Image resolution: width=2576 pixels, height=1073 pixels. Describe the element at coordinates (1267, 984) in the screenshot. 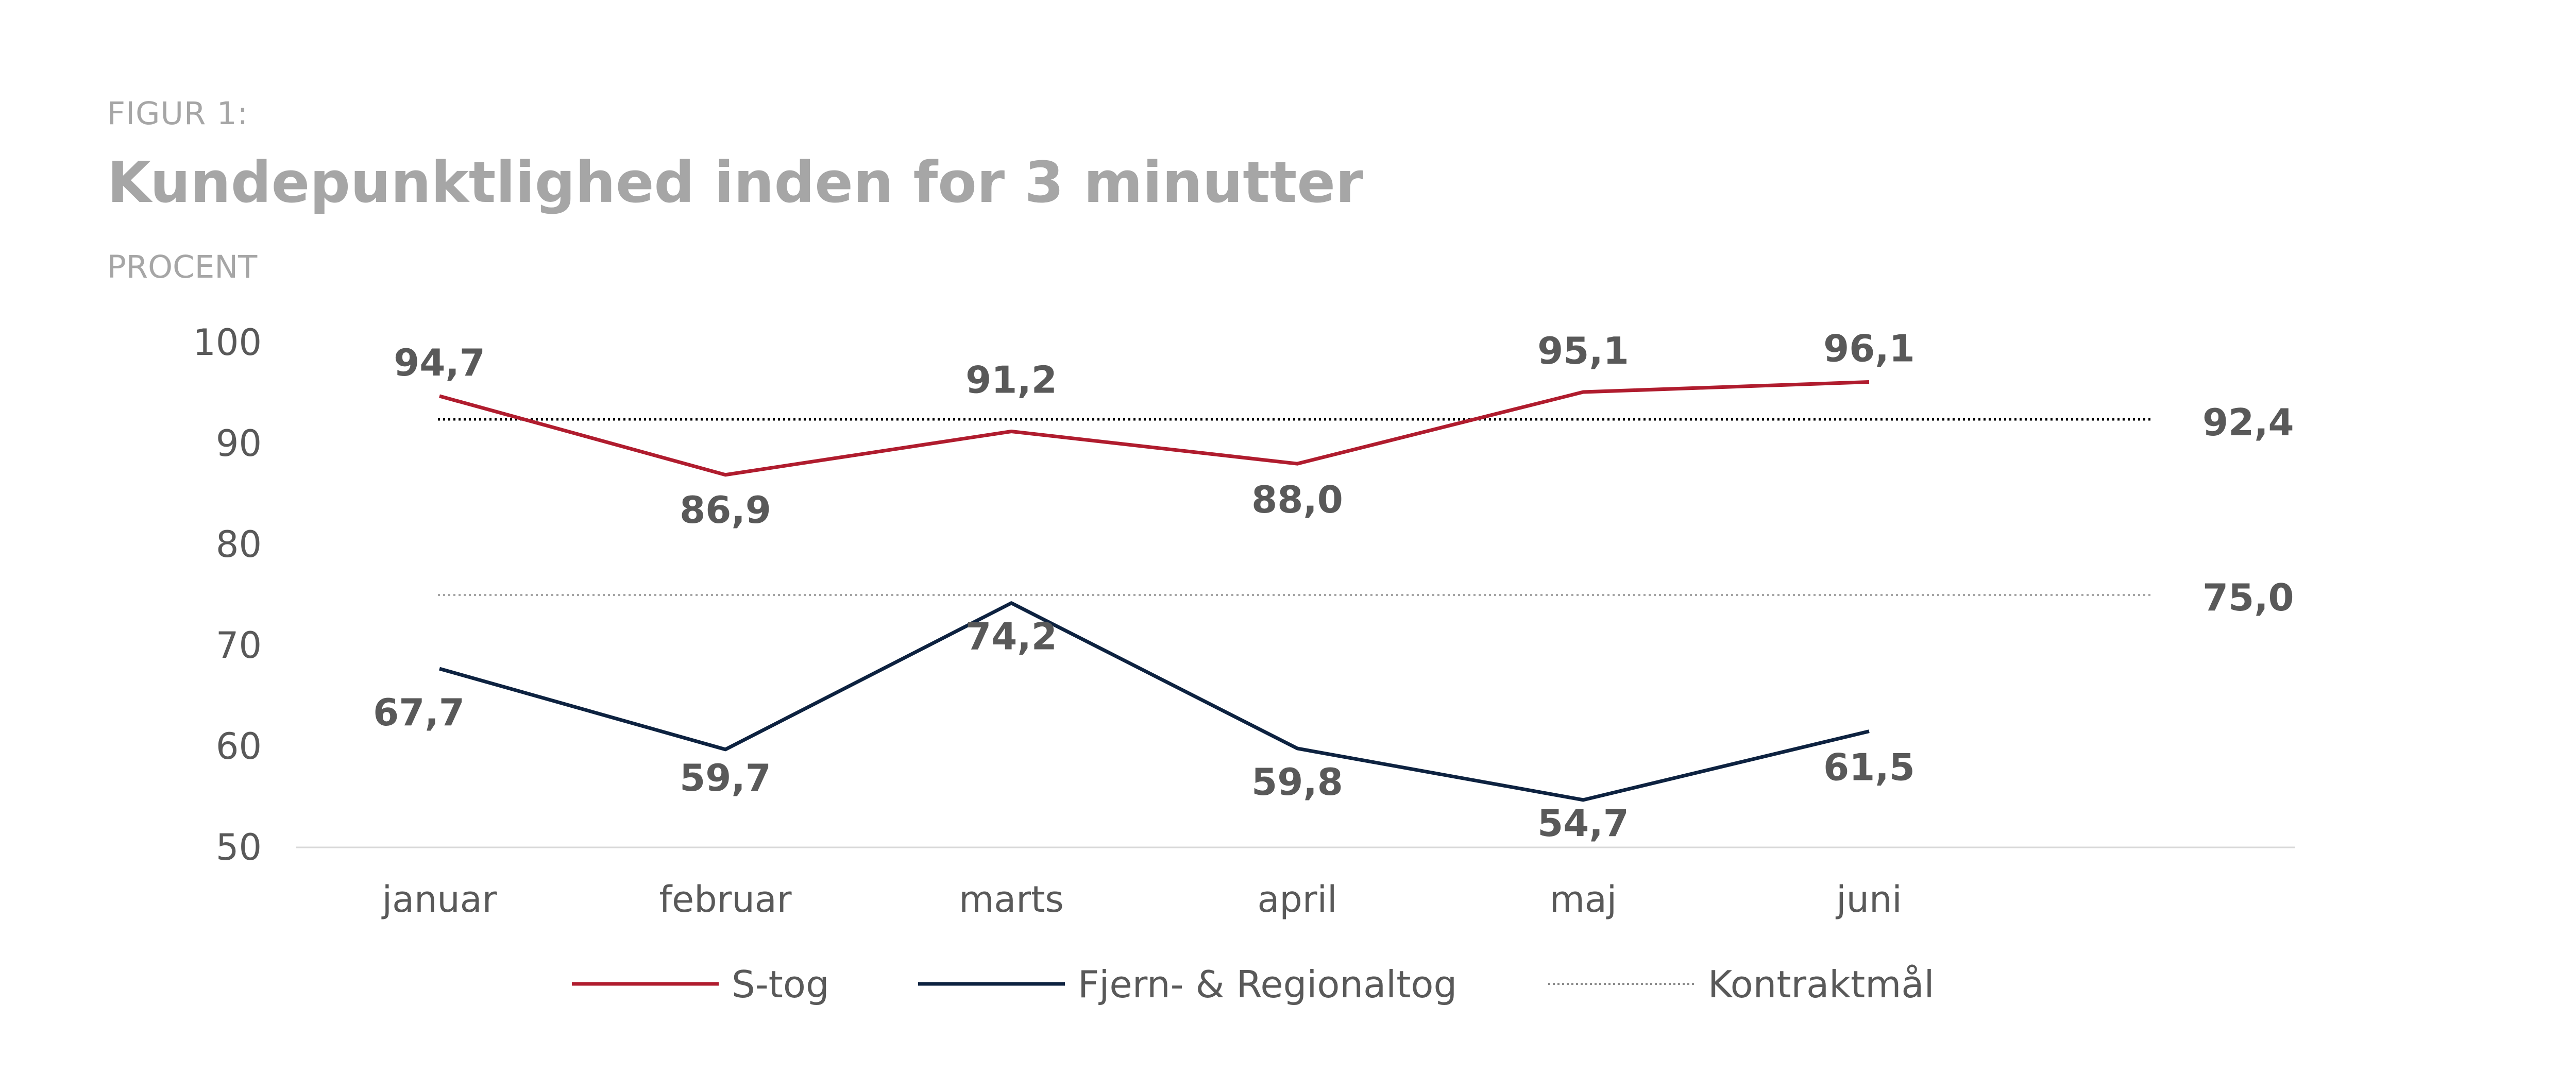

I see `legend-label: Fjern- & Regionaltog` at that location.